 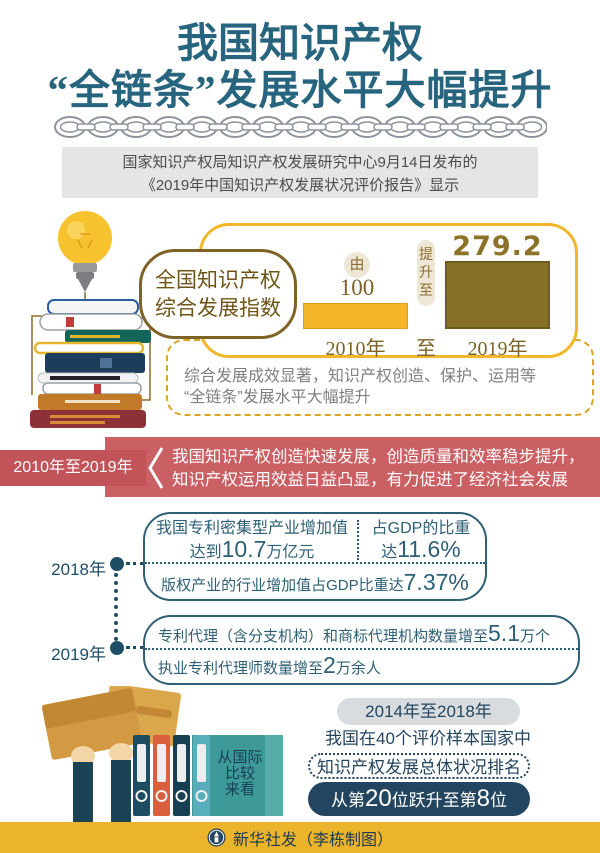 I want to click on from-word-badge: 由, so click(x=357, y=265).